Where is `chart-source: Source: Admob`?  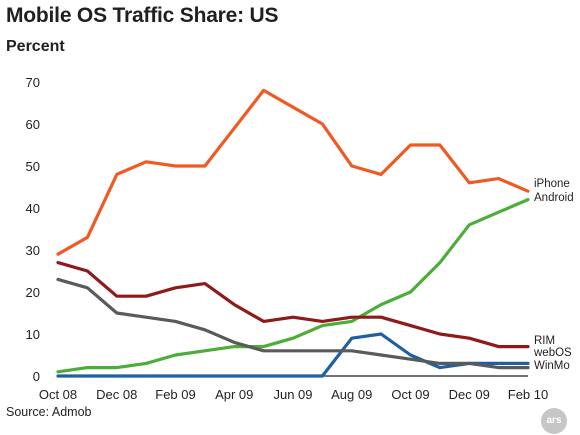
chart-source: Source: Admob is located at coordinates (49, 412).